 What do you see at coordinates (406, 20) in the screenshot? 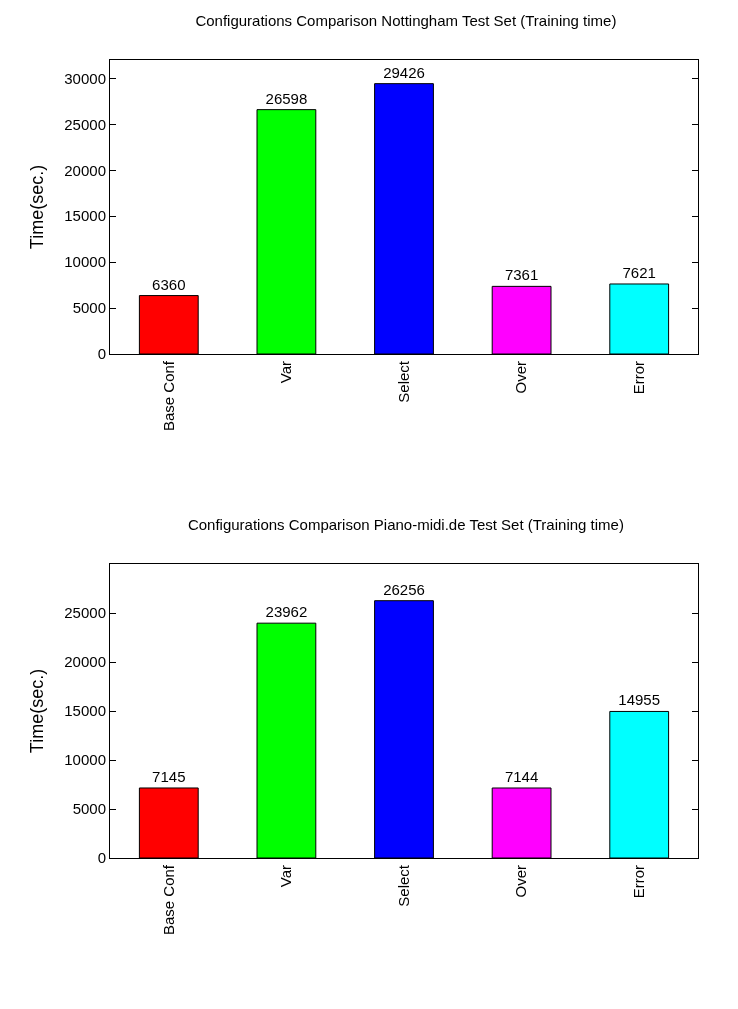
I see `chart-title: Configurations Comparison Nottingham Test Set (Training time)` at bounding box center [406, 20].